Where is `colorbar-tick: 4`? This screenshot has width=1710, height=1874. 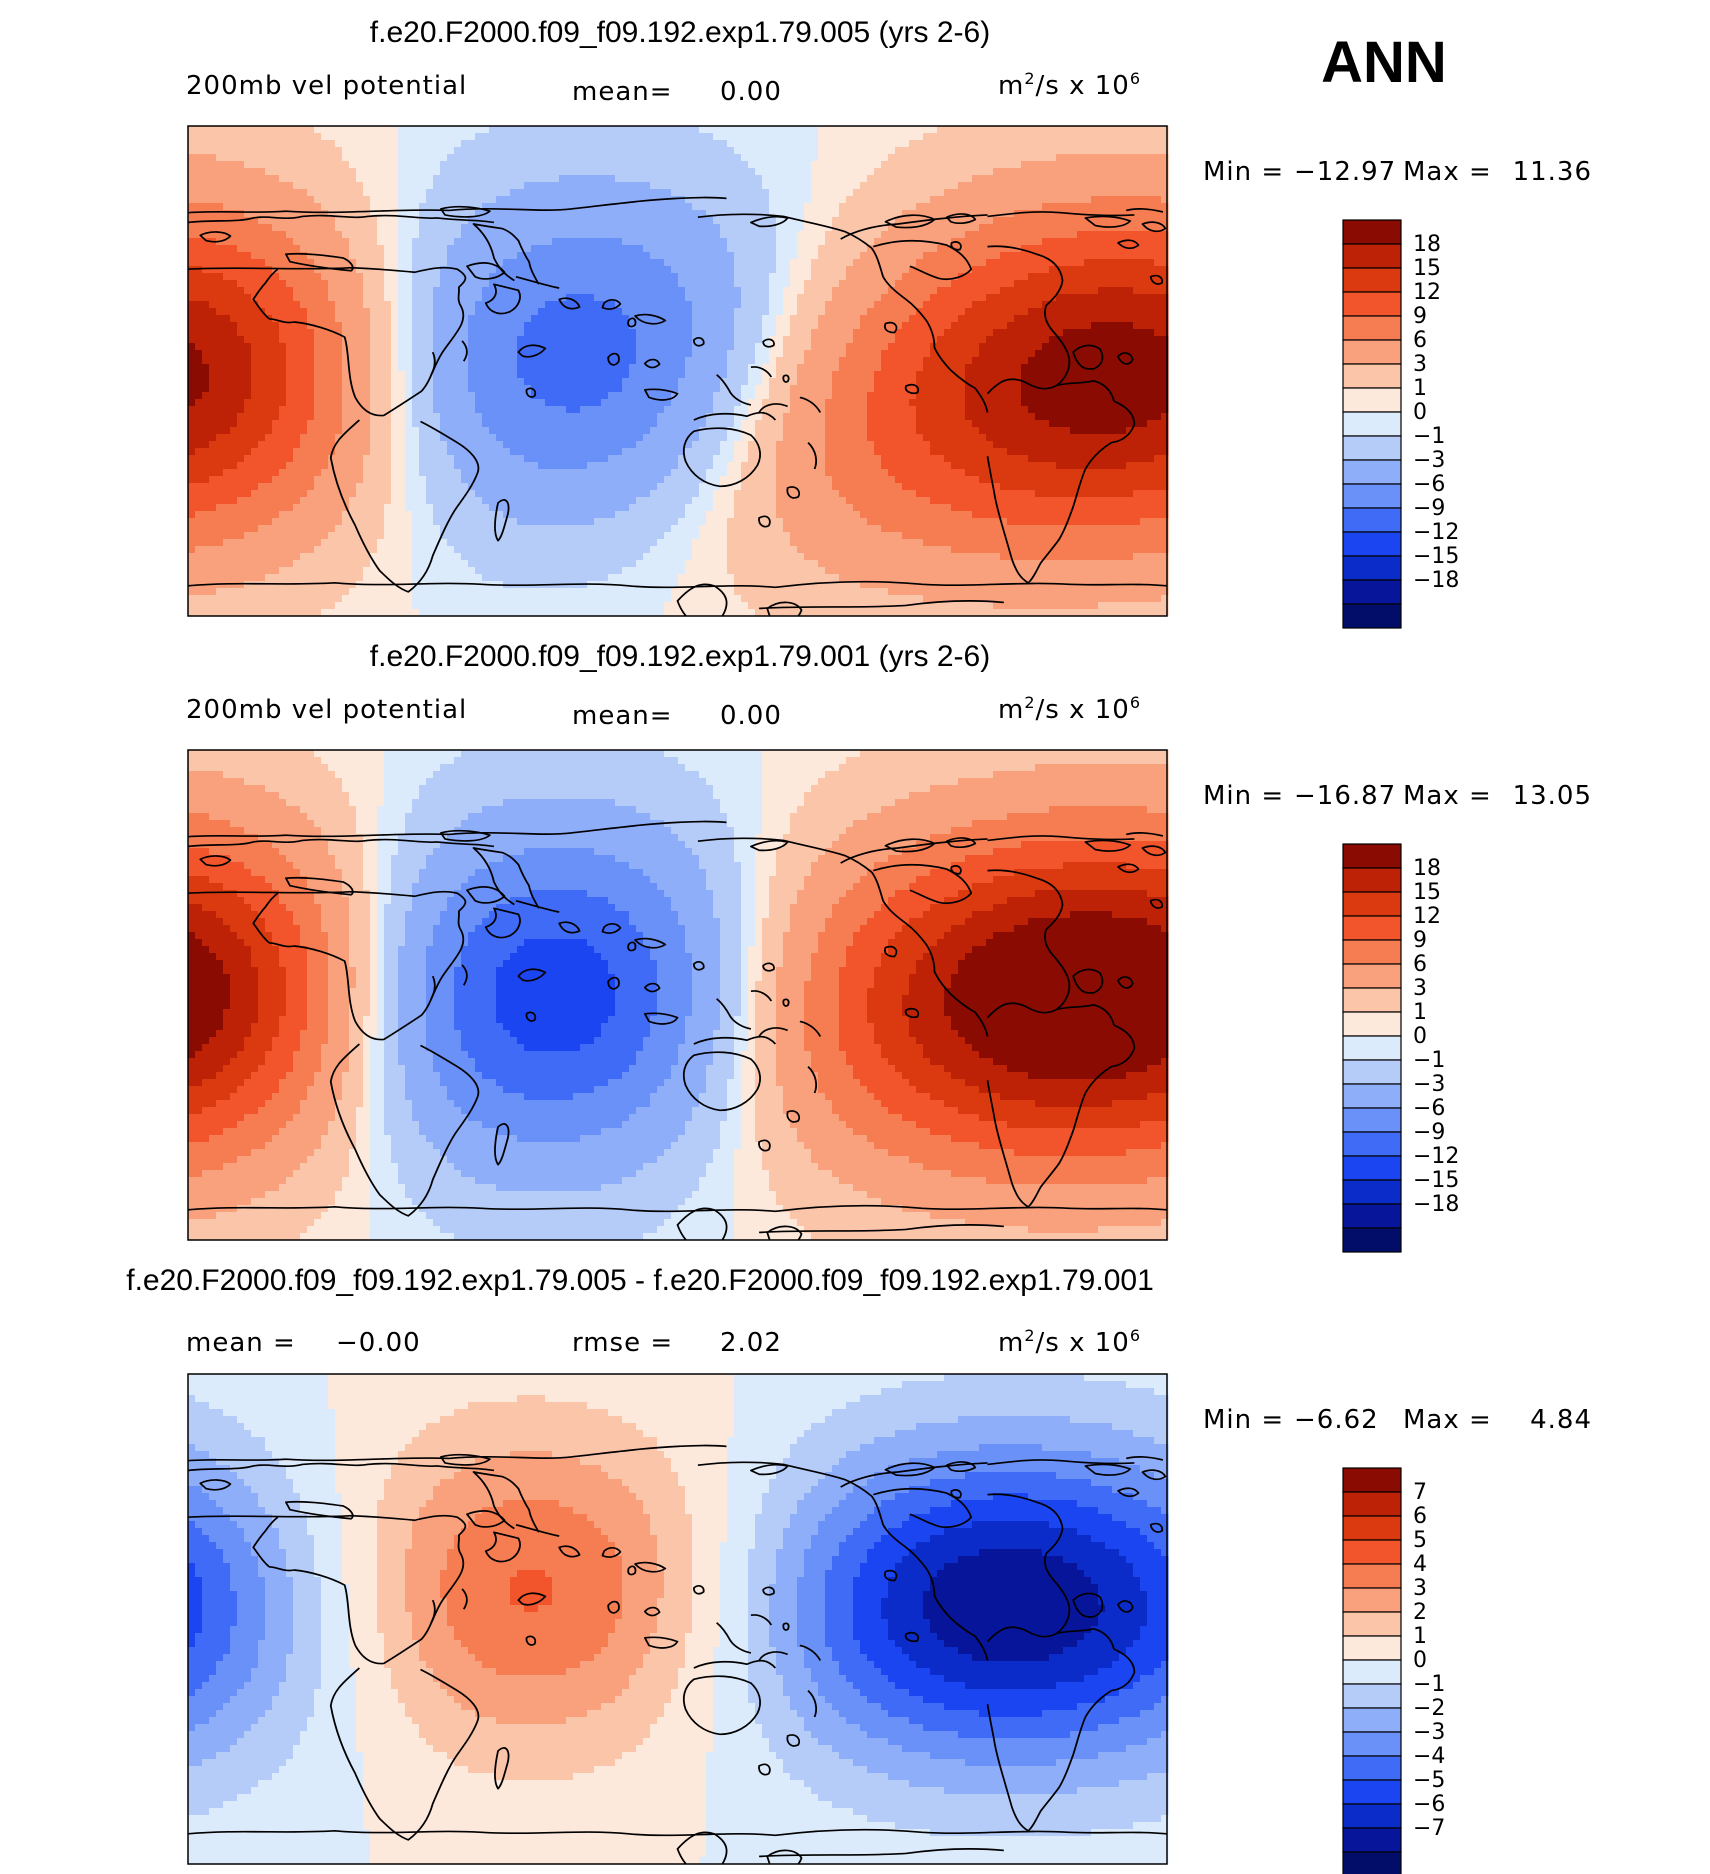 colorbar-tick: 4 is located at coordinates (1420, 1564).